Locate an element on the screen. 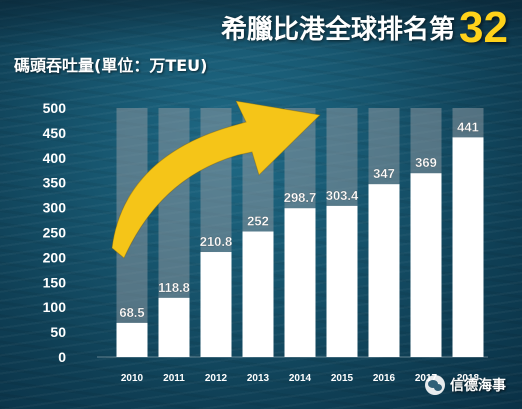 This screenshot has height=409, width=522. bar-value-label: 303.4 is located at coordinates (342, 195).